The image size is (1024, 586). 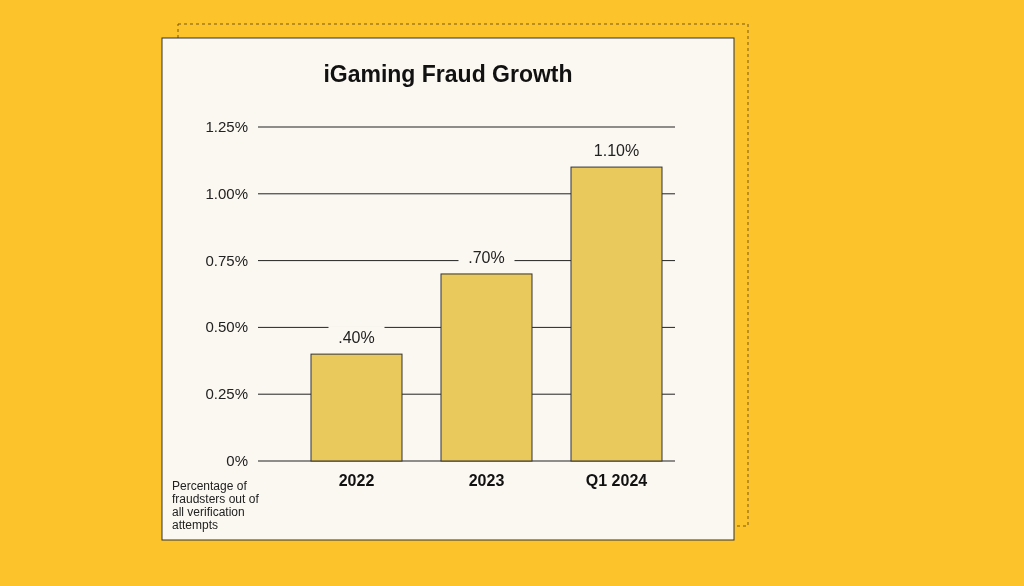 I want to click on x-tick-label: 2023, so click(x=486, y=480).